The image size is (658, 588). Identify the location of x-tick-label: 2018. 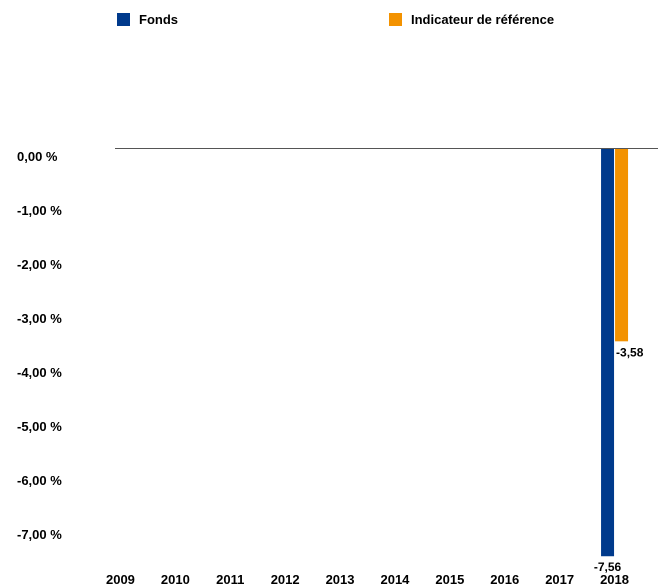
(614, 579).